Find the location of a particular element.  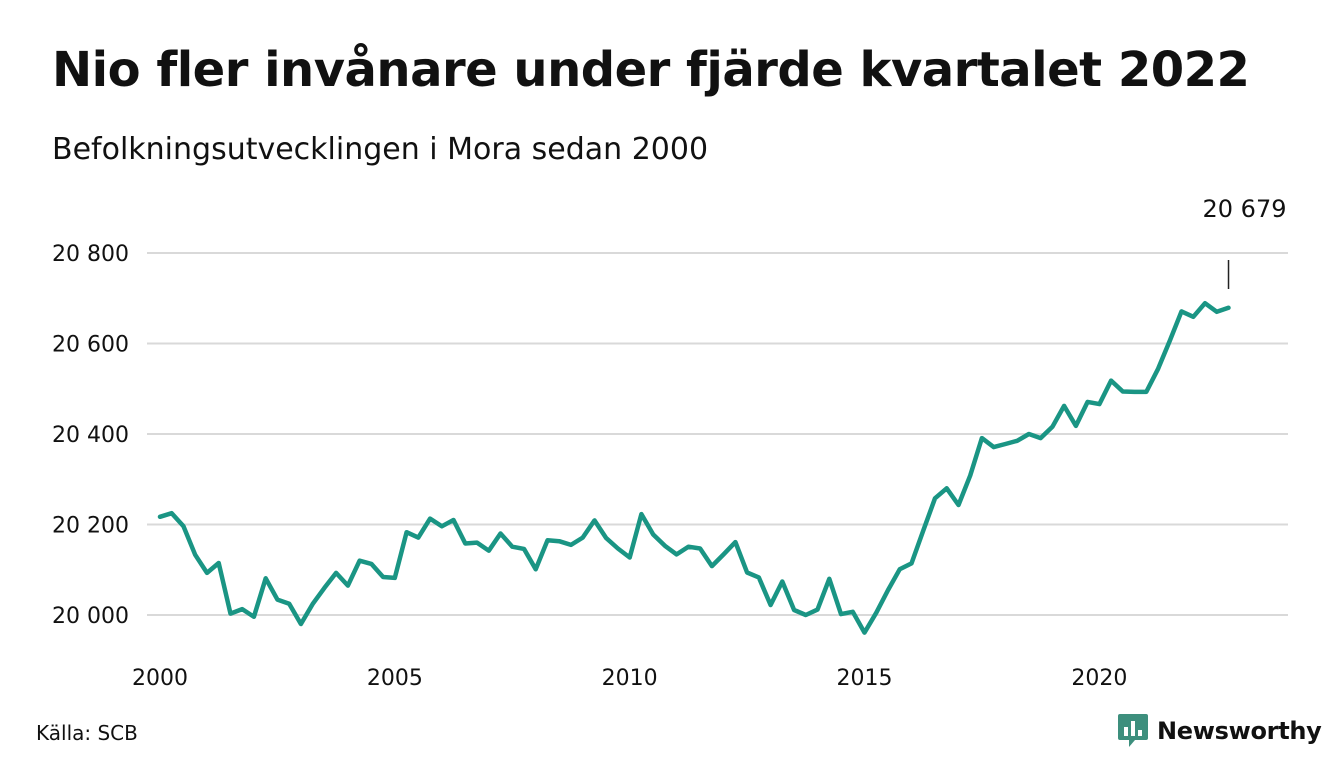

y-tick-label: 20 400 is located at coordinates (90, 435).